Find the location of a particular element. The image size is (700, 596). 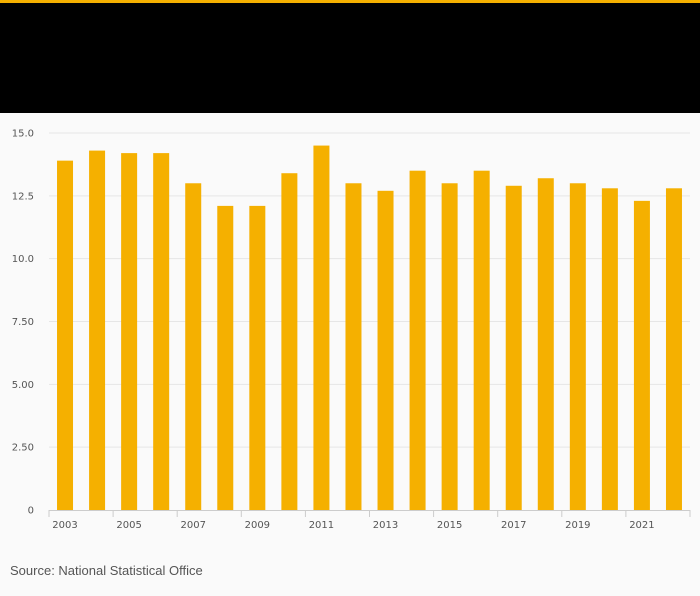

x-tick-label: 2009 is located at coordinates (257, 525).